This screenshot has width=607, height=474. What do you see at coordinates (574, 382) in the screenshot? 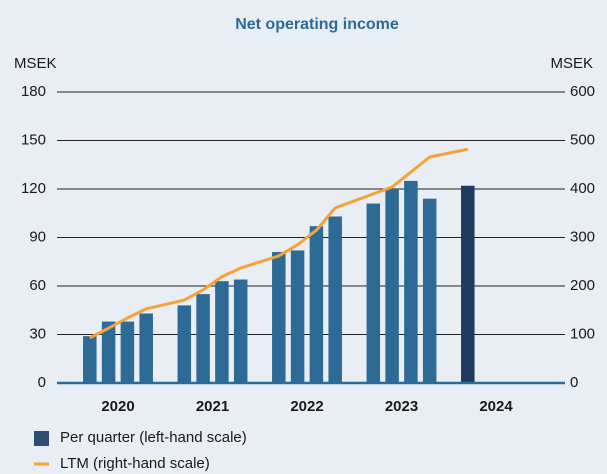
I see `y2-tick-label: 0` at bounding box center [574, 382].